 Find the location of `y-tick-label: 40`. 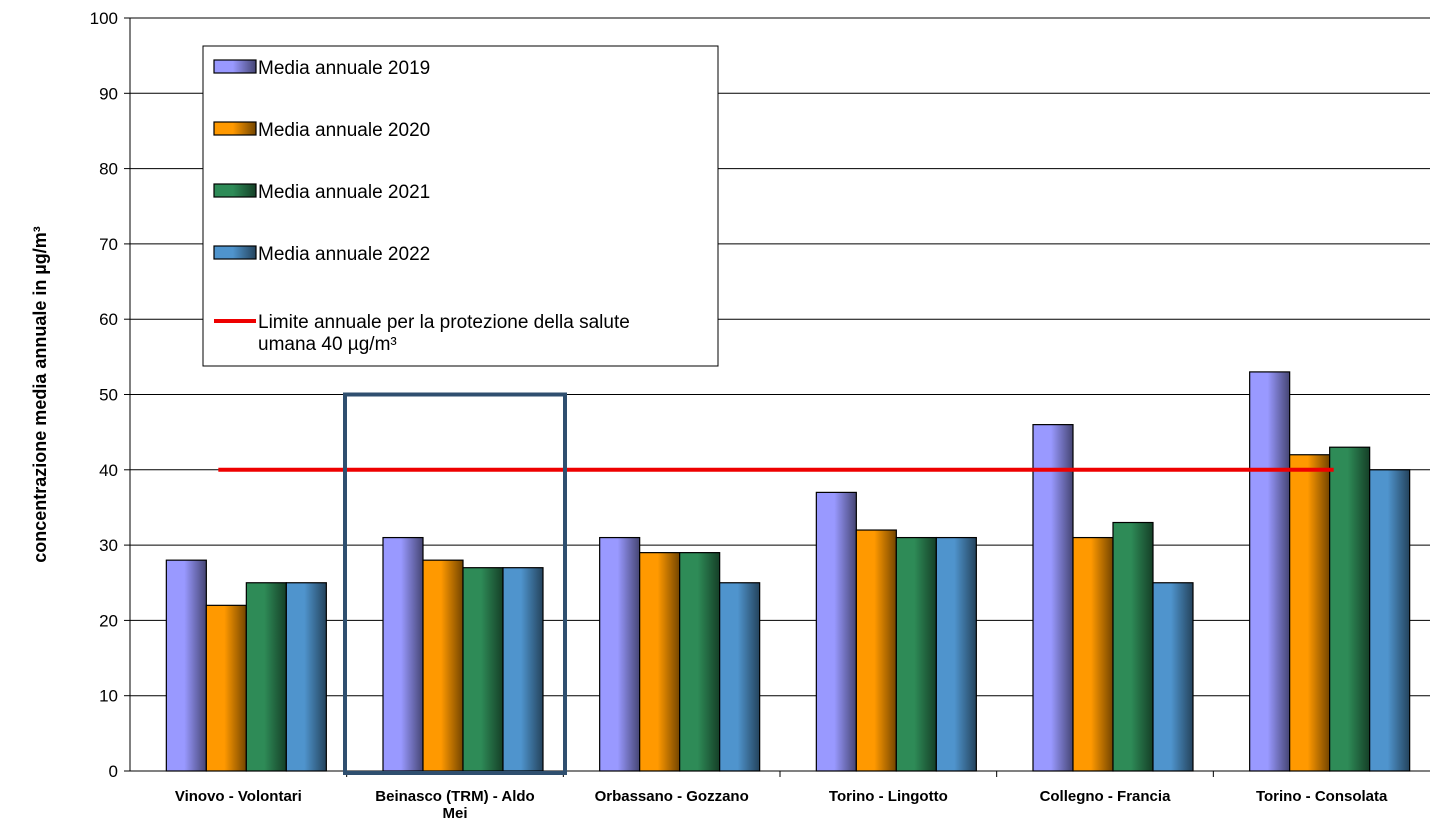

y-tick-label: 40 is located at coordinates (108, 470).